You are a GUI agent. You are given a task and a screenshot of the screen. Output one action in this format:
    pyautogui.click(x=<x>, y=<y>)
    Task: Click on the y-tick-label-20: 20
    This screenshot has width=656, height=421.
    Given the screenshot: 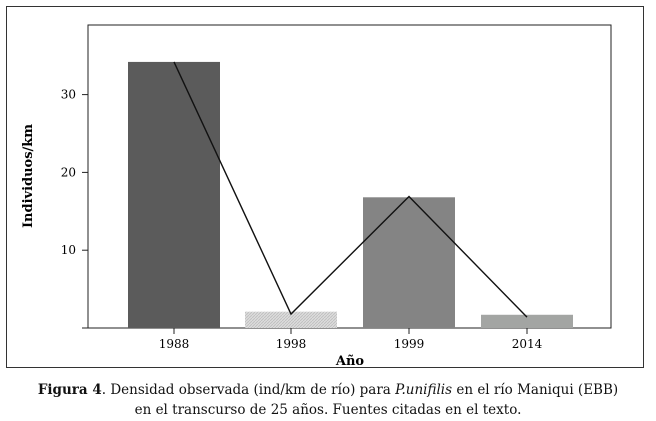 What is the action you would take?
    pyautogui.click(x=68, y=172)
    